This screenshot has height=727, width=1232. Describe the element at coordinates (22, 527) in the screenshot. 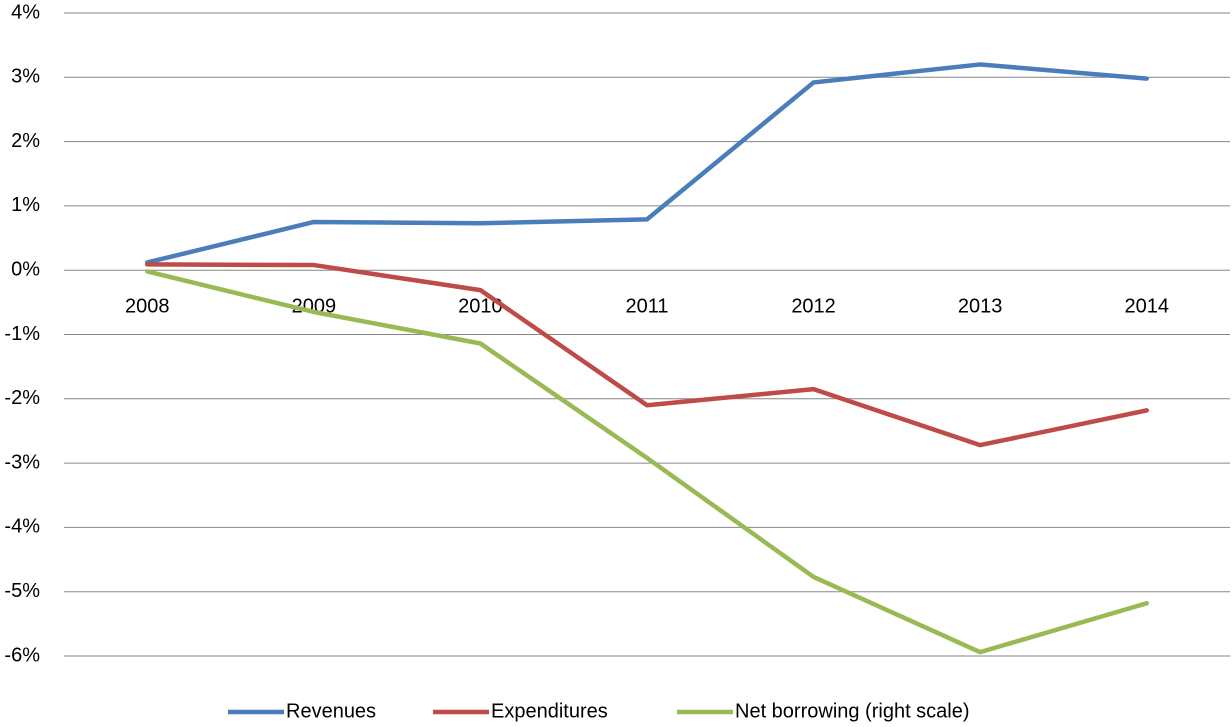

I see `y-tick-label: -4%` at that location.